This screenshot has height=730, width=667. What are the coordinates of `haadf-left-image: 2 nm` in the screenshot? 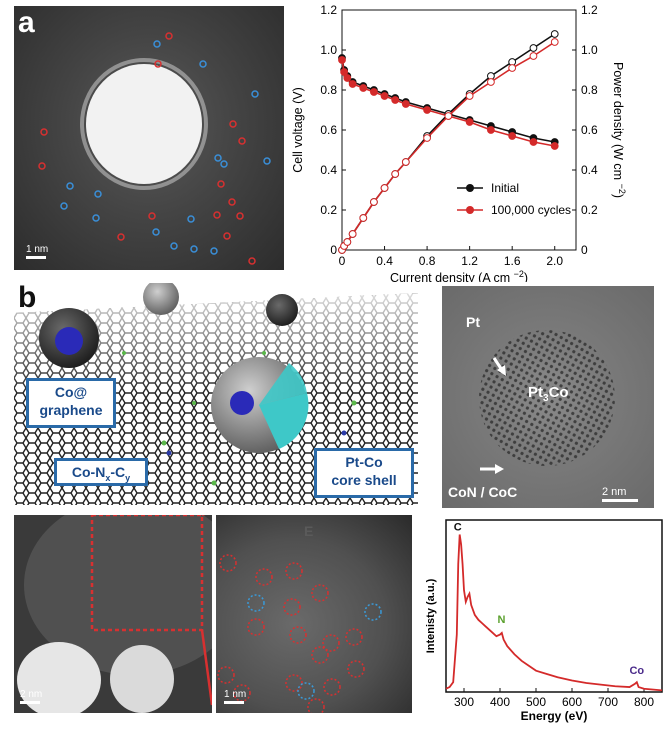 It's located at (113, 614).